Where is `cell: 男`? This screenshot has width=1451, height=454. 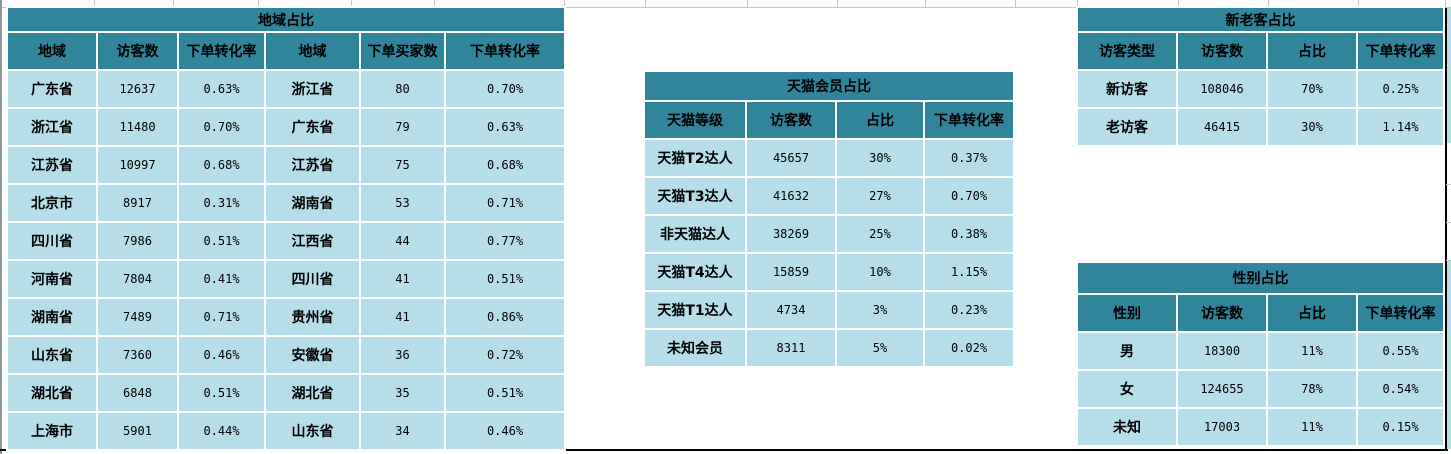 cell: 男 is located at coordinates (1127, 351).